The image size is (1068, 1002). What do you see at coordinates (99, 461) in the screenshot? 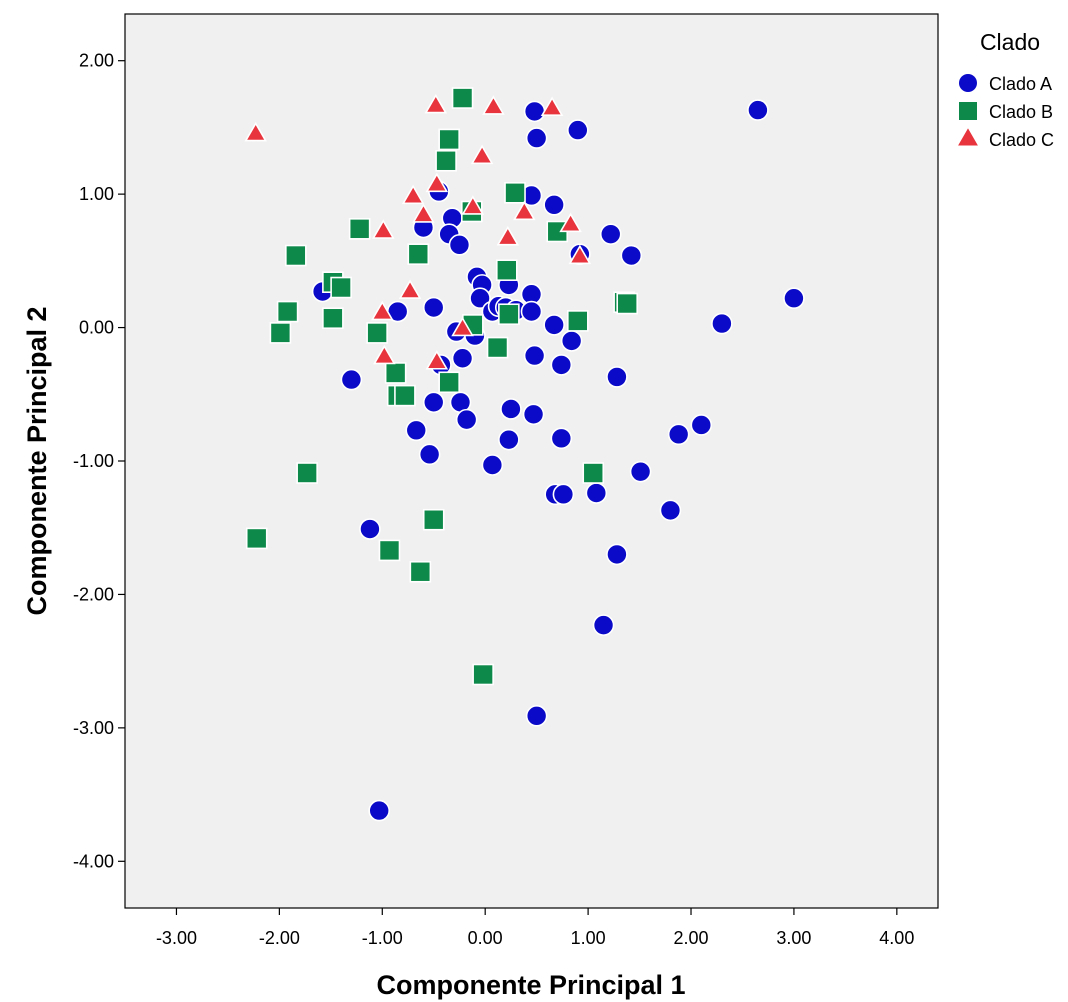
I see `y-axis: 2.00 1.00 0.00 -1.00 -2.00 -3.00 -4.00` at bounding box center [99, 461].